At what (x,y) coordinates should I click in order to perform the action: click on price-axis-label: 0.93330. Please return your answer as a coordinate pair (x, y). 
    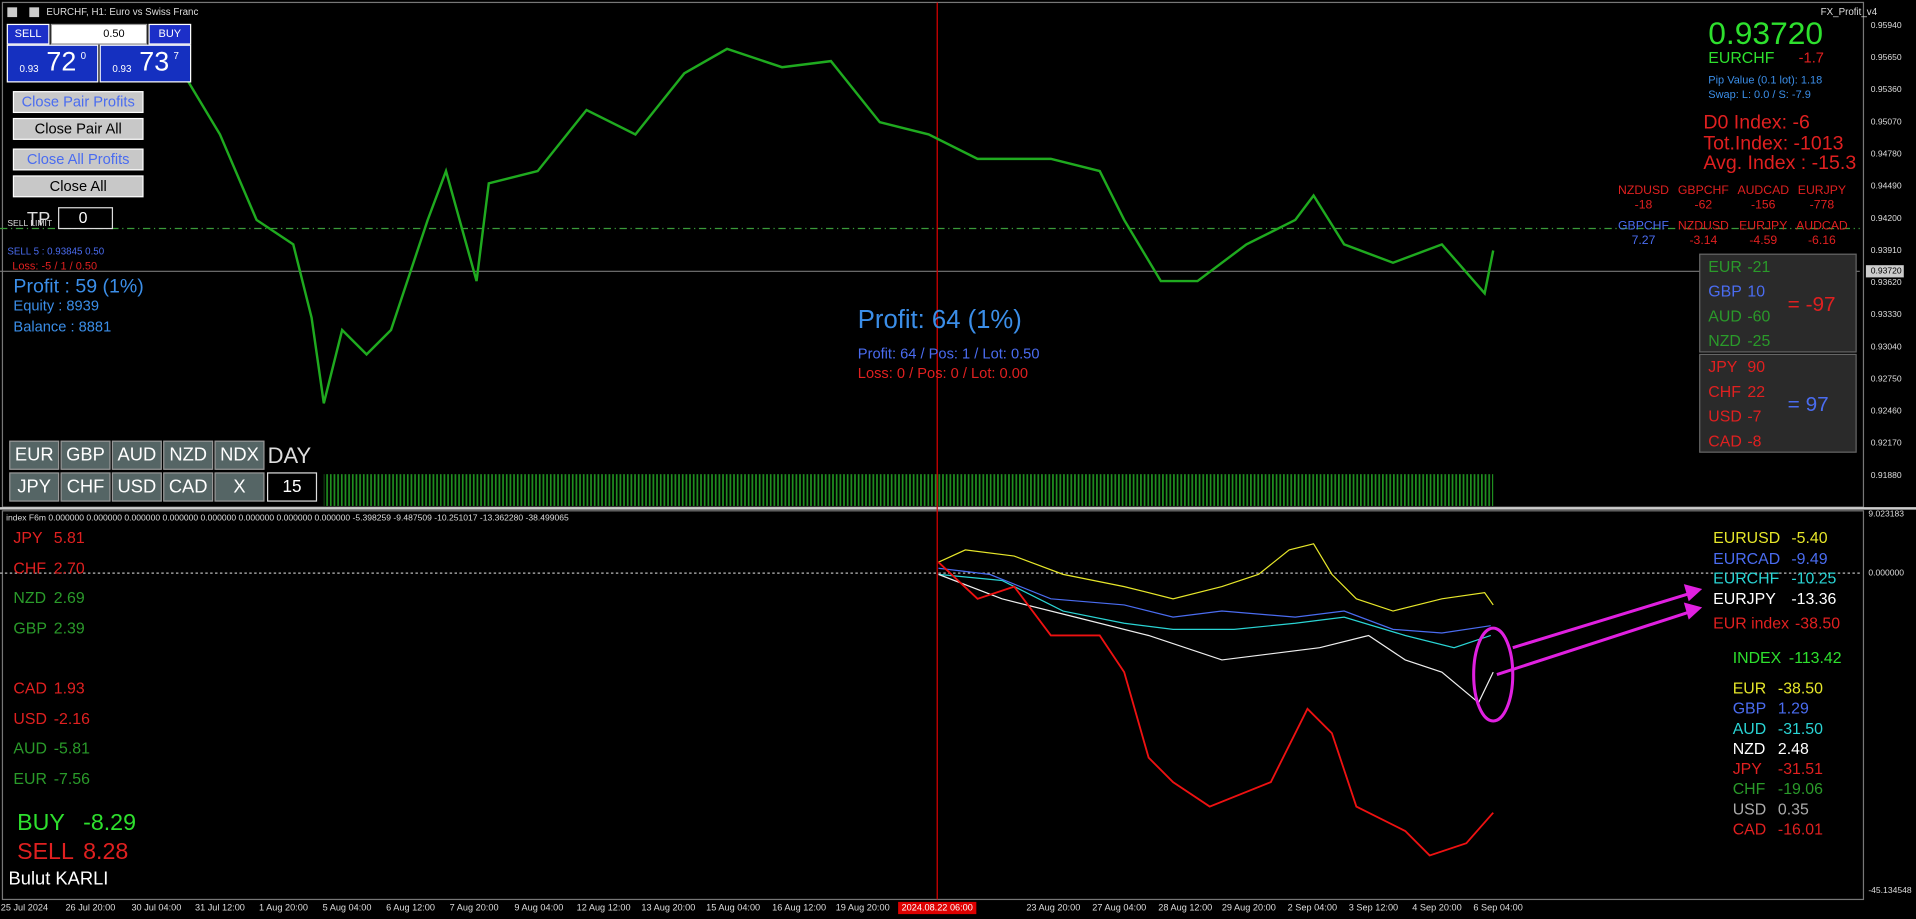
    Looking at the image, I should click on (1886, 314).